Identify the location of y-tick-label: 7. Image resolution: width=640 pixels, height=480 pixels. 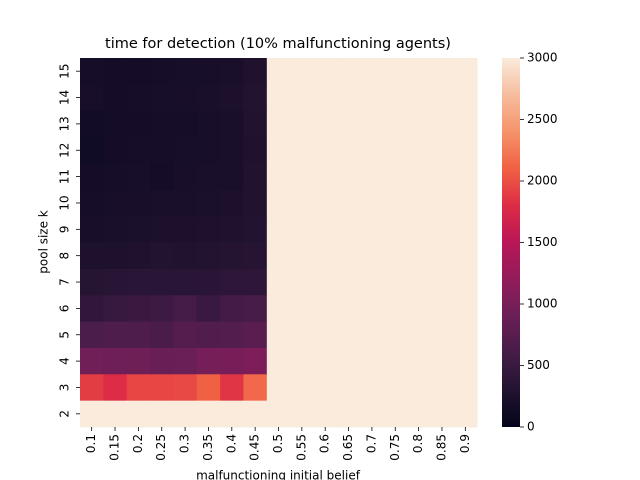
(65, 282).